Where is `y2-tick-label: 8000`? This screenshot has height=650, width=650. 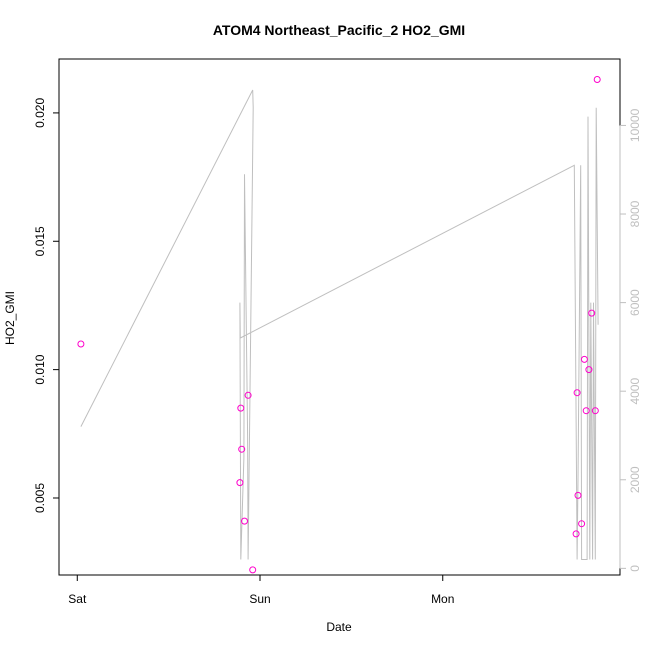 y2-tick-label: 8000 is located at coordinates (635, 213).